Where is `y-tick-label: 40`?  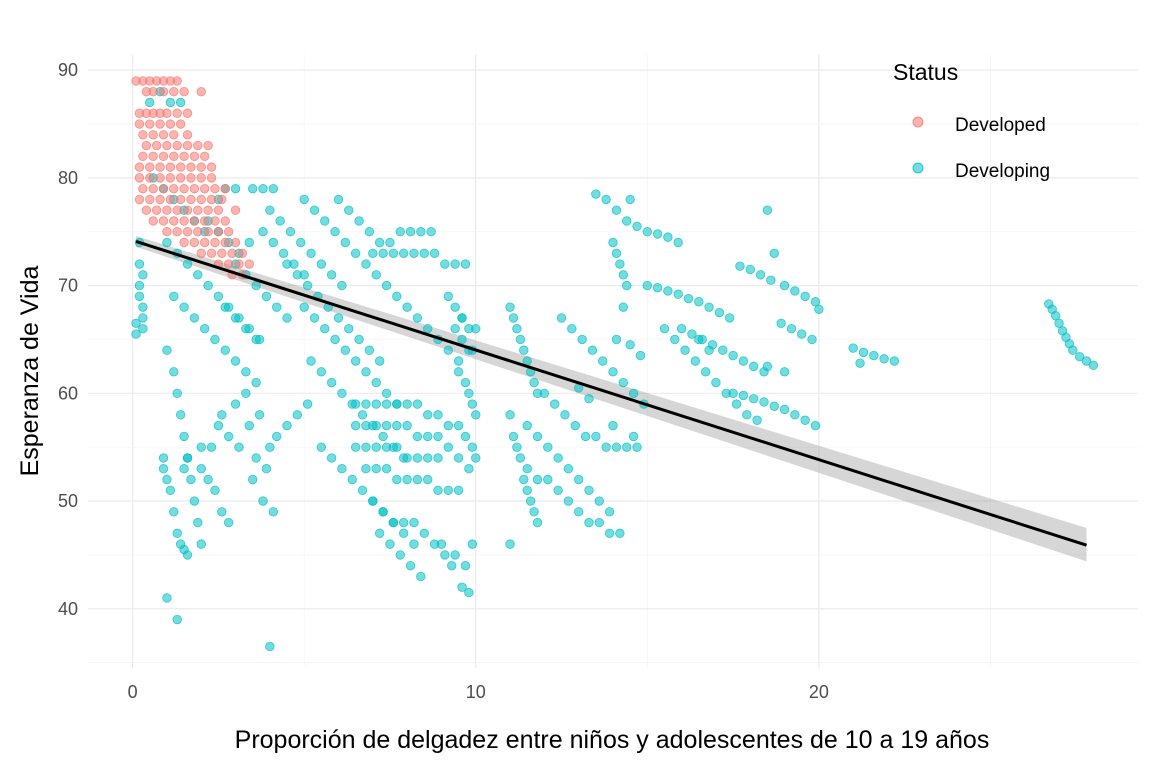 y-tick-label: 40 is located at coordinates (68, 609).